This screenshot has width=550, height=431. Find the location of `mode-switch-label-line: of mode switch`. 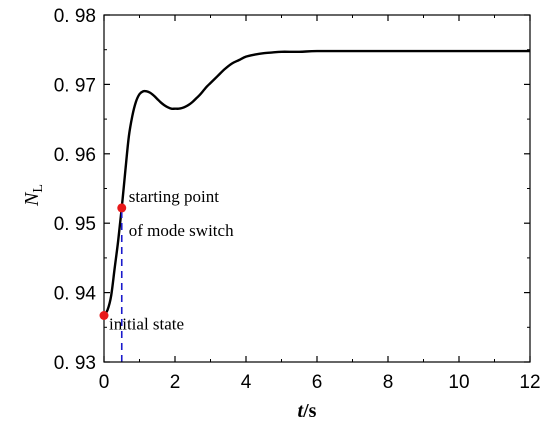

mode-switch-label-line: of mode switch is located at coordinates (181, 230).